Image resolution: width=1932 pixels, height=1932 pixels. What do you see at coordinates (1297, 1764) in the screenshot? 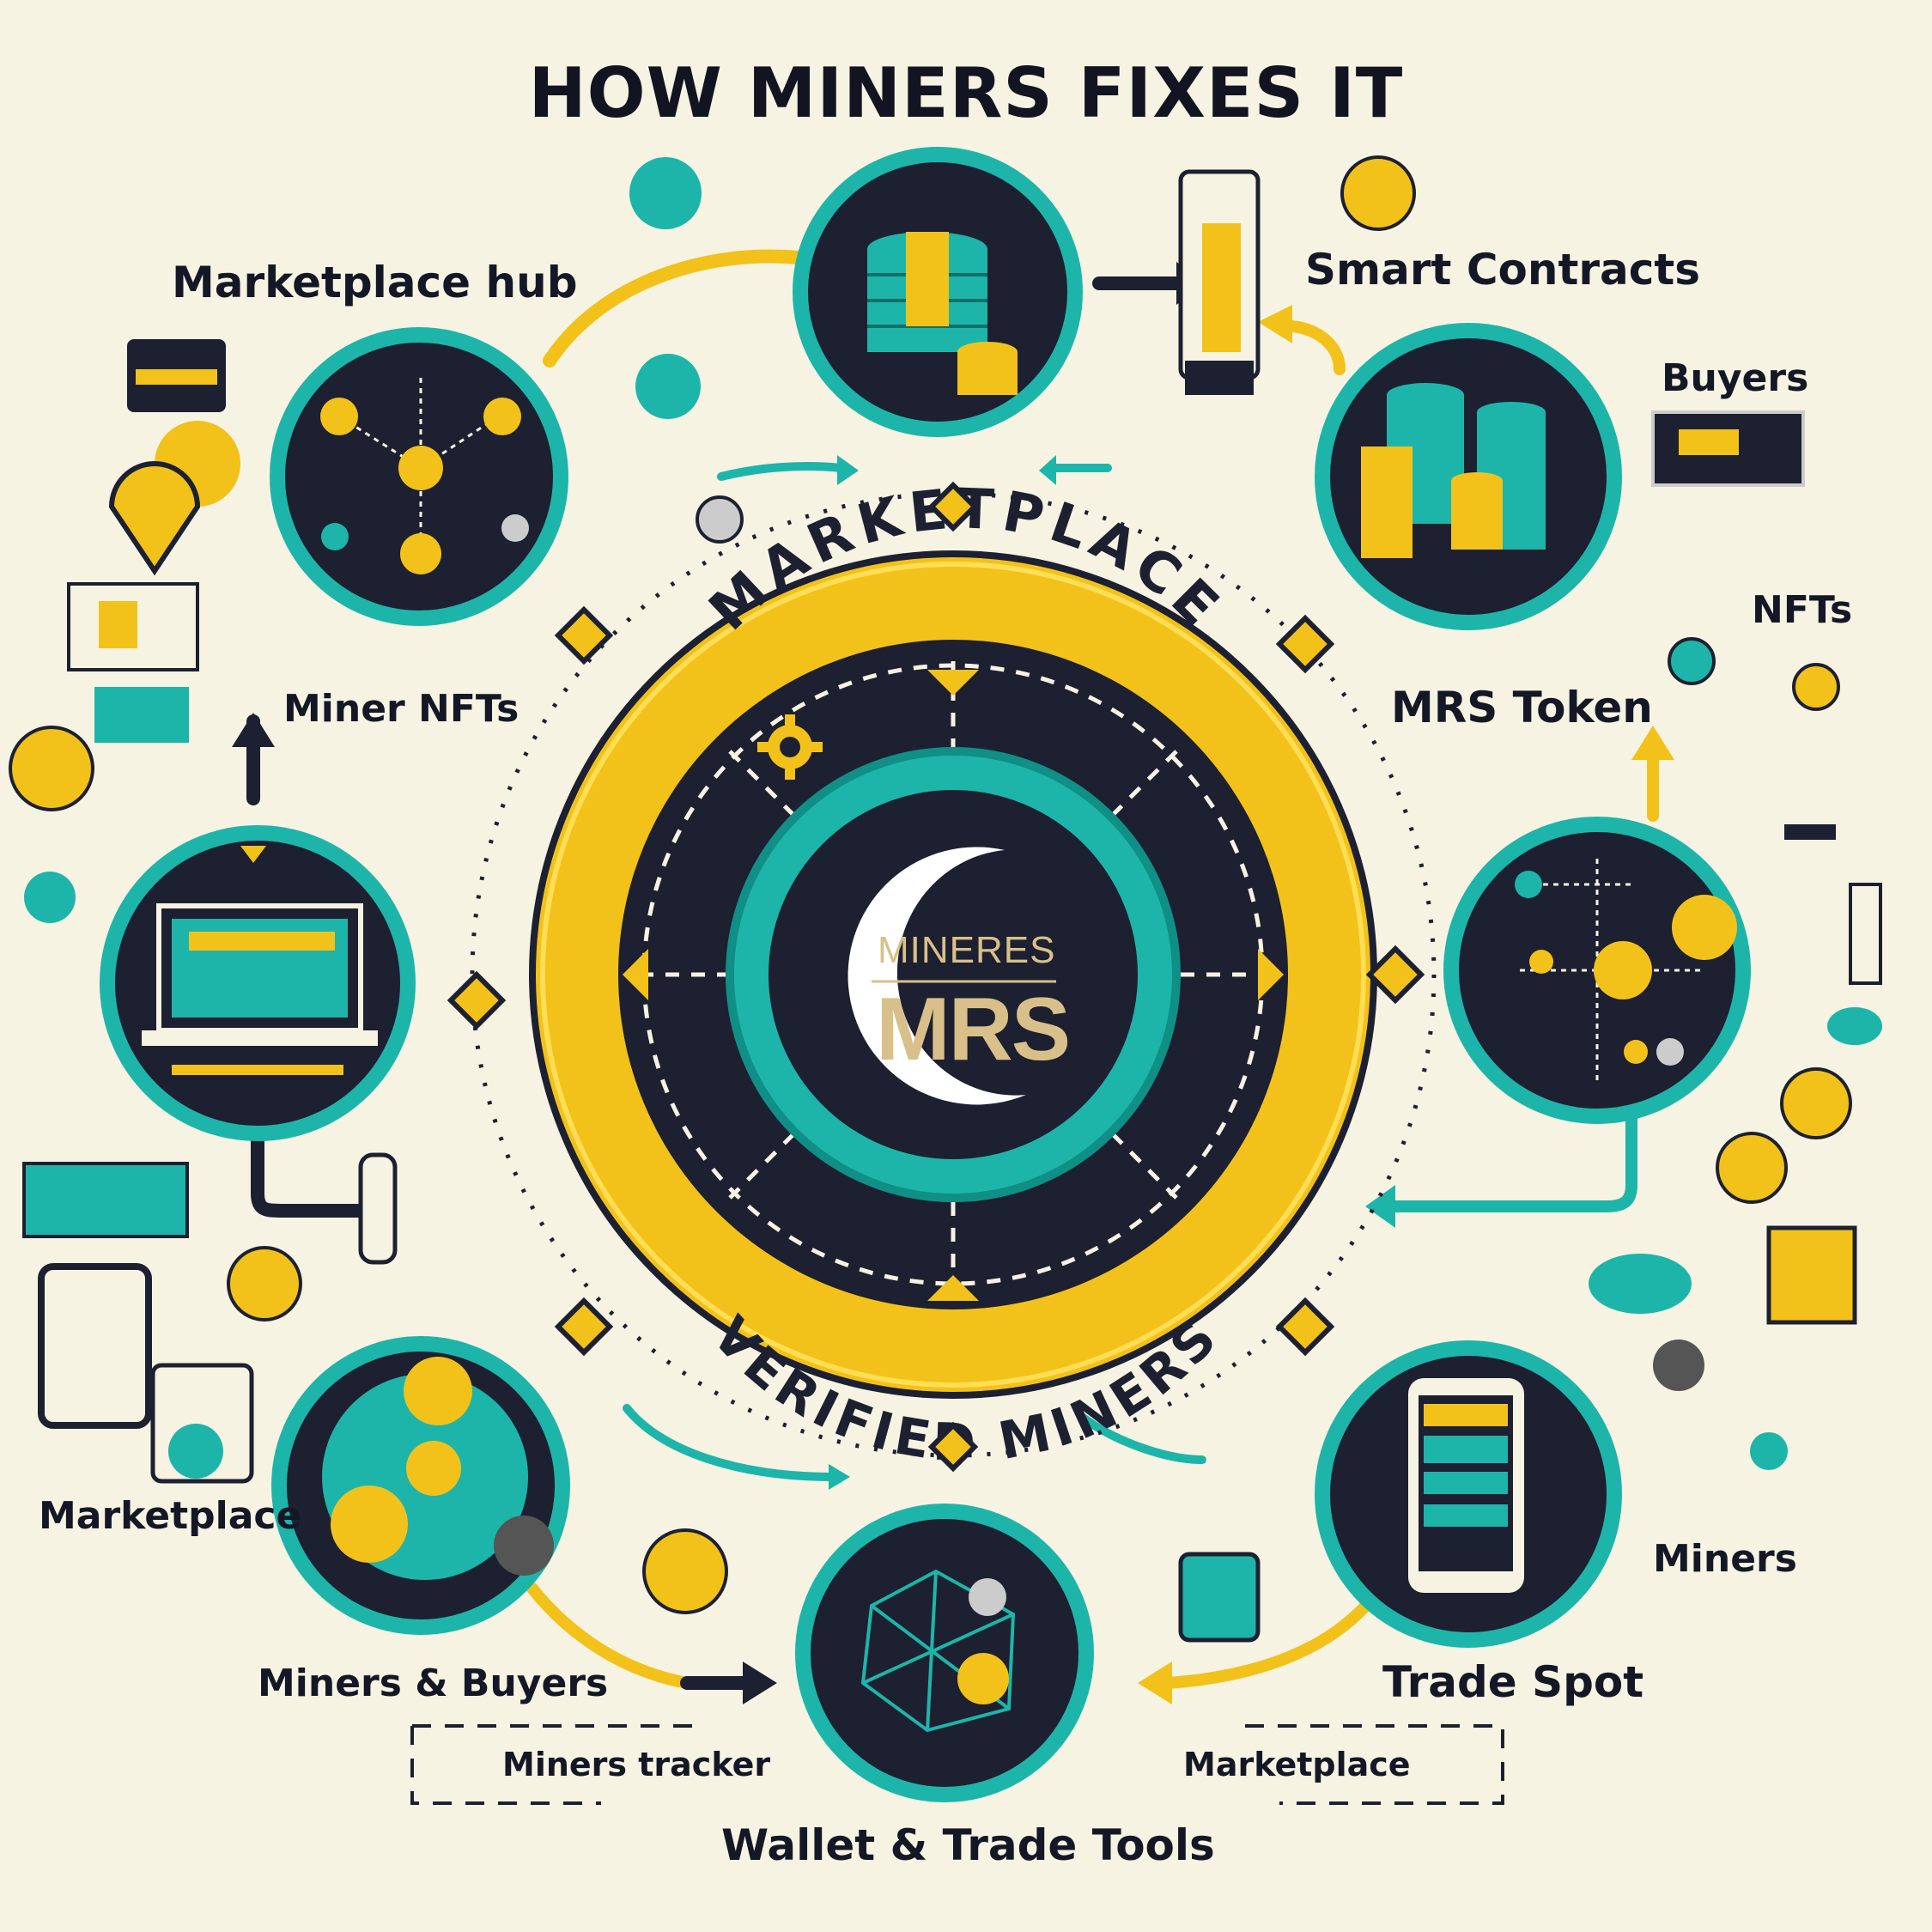
I see `label-marketplace-bottom: Marketplace` at bounding box center [1297, 1764].